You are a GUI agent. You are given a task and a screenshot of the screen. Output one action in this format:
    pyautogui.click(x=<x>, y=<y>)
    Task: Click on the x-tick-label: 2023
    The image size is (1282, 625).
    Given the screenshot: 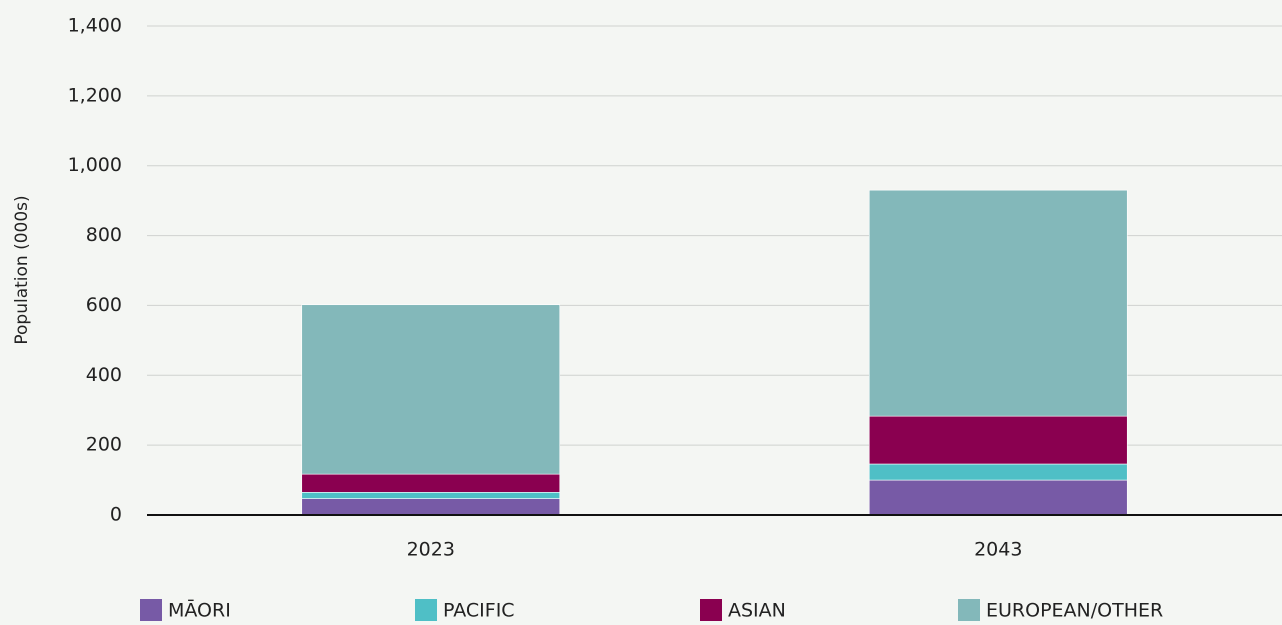 What is the action you would take?
    pyautogui.click(x=431, y=550)
    